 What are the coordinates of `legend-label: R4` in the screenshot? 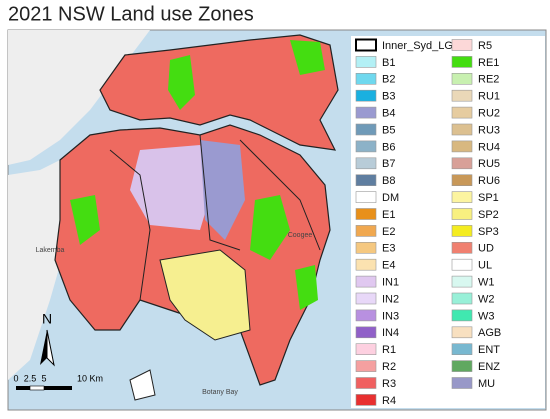 It's located at (389, 401).